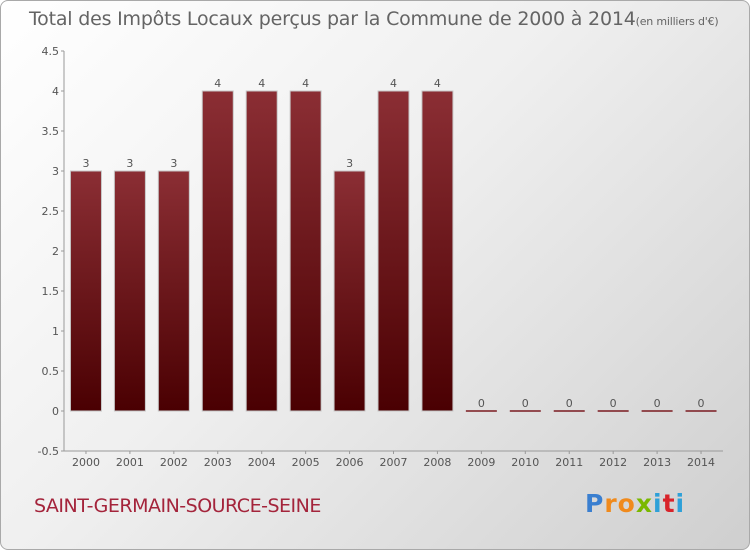 This screenshot has width=750, height=550. What do you see at coordinates (55, 91) in the screenshot?
I see `y-tick-label: 4` at bounding box center [55, 91].